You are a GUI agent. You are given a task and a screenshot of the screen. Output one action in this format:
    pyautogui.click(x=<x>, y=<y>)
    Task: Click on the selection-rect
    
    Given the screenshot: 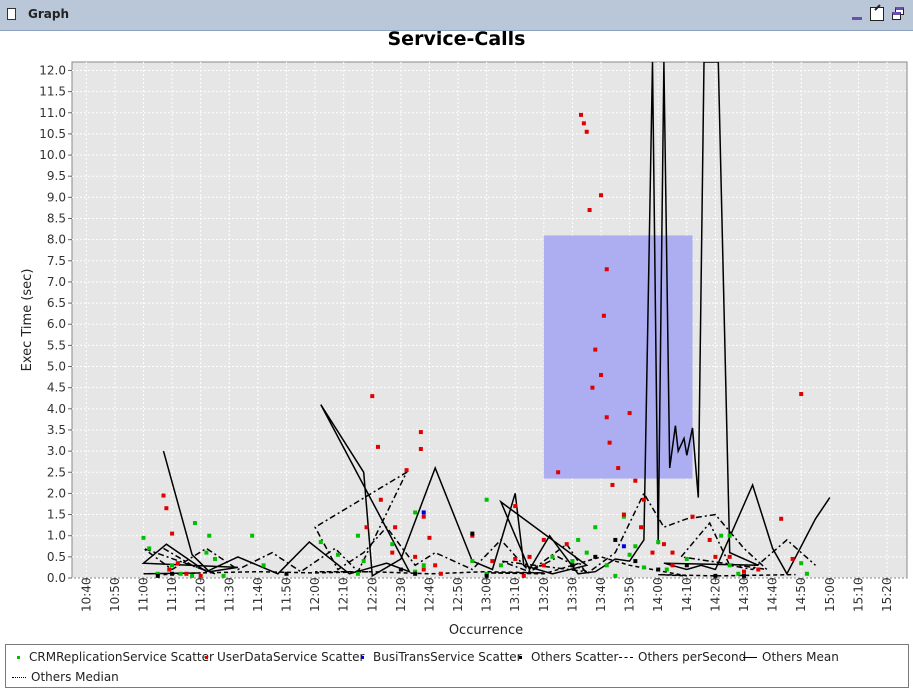 What is the action you would take?
    pyautogui.click(x=618, y=357)
    